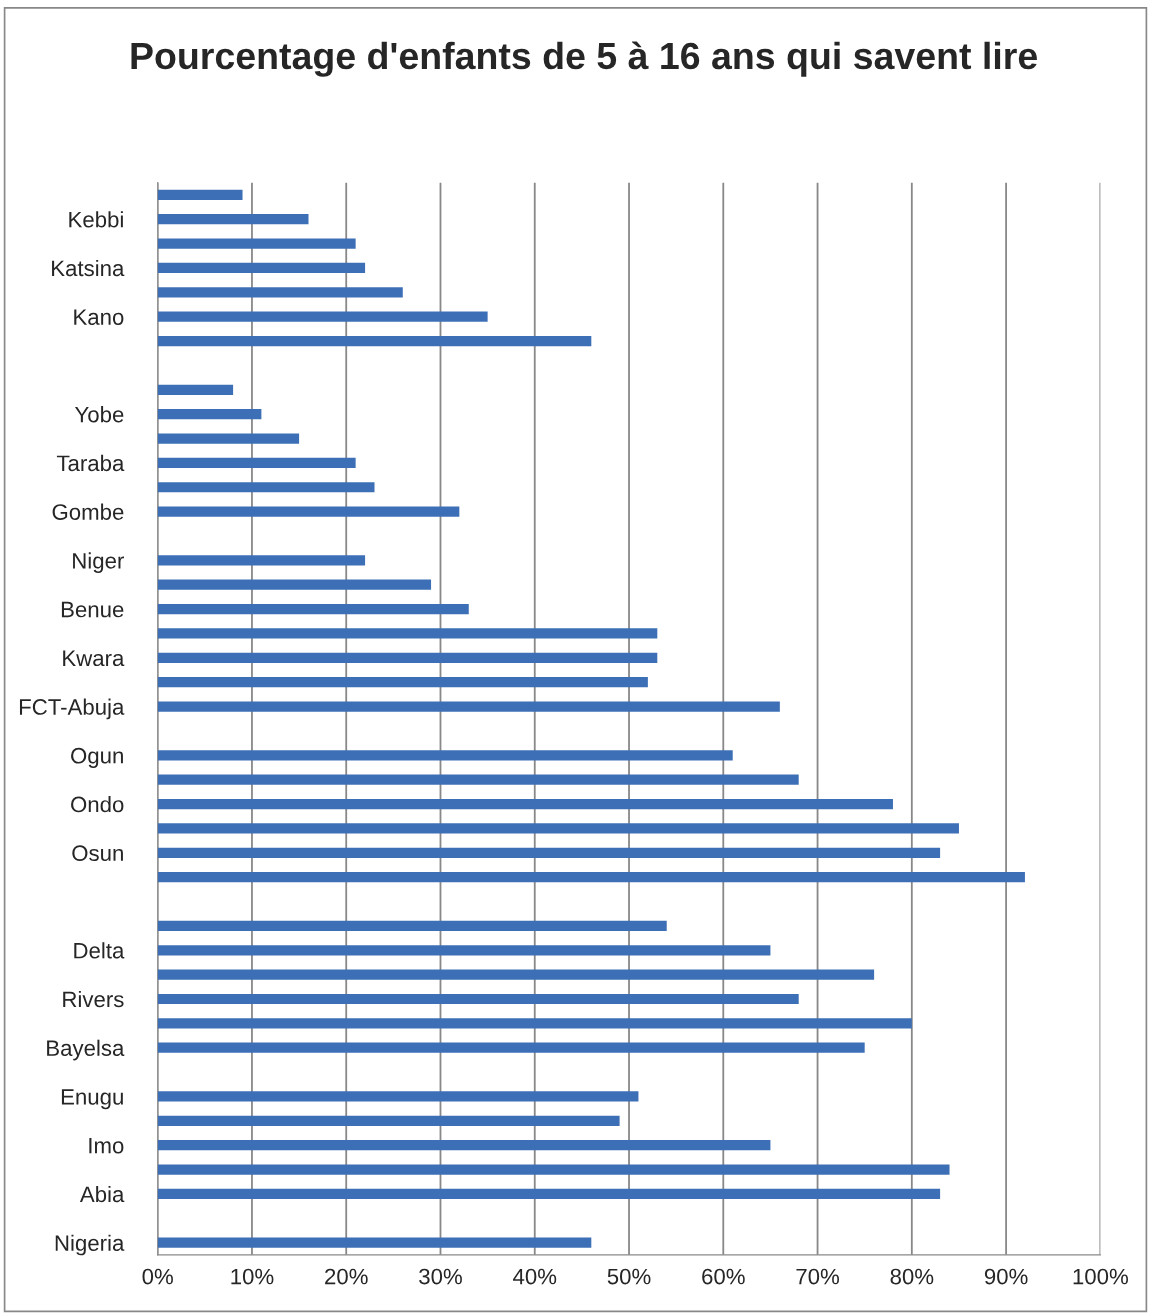 Image resolution: width=1151 pixels, height=1314 pixels. What do you see at coordinates (97, 853) in the screenshot?
I see `y-tick-label: Osun` at bounding box center [97, 853].